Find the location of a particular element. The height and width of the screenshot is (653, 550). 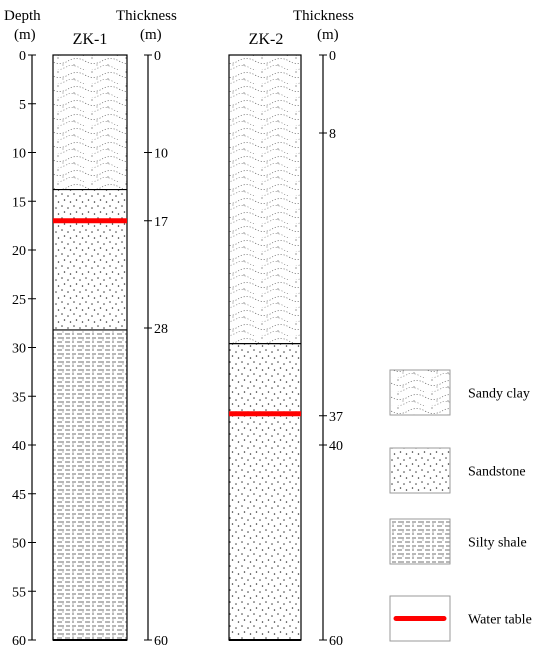

thickness-title-zk2: Thickness is located at coordinates (323, 16).